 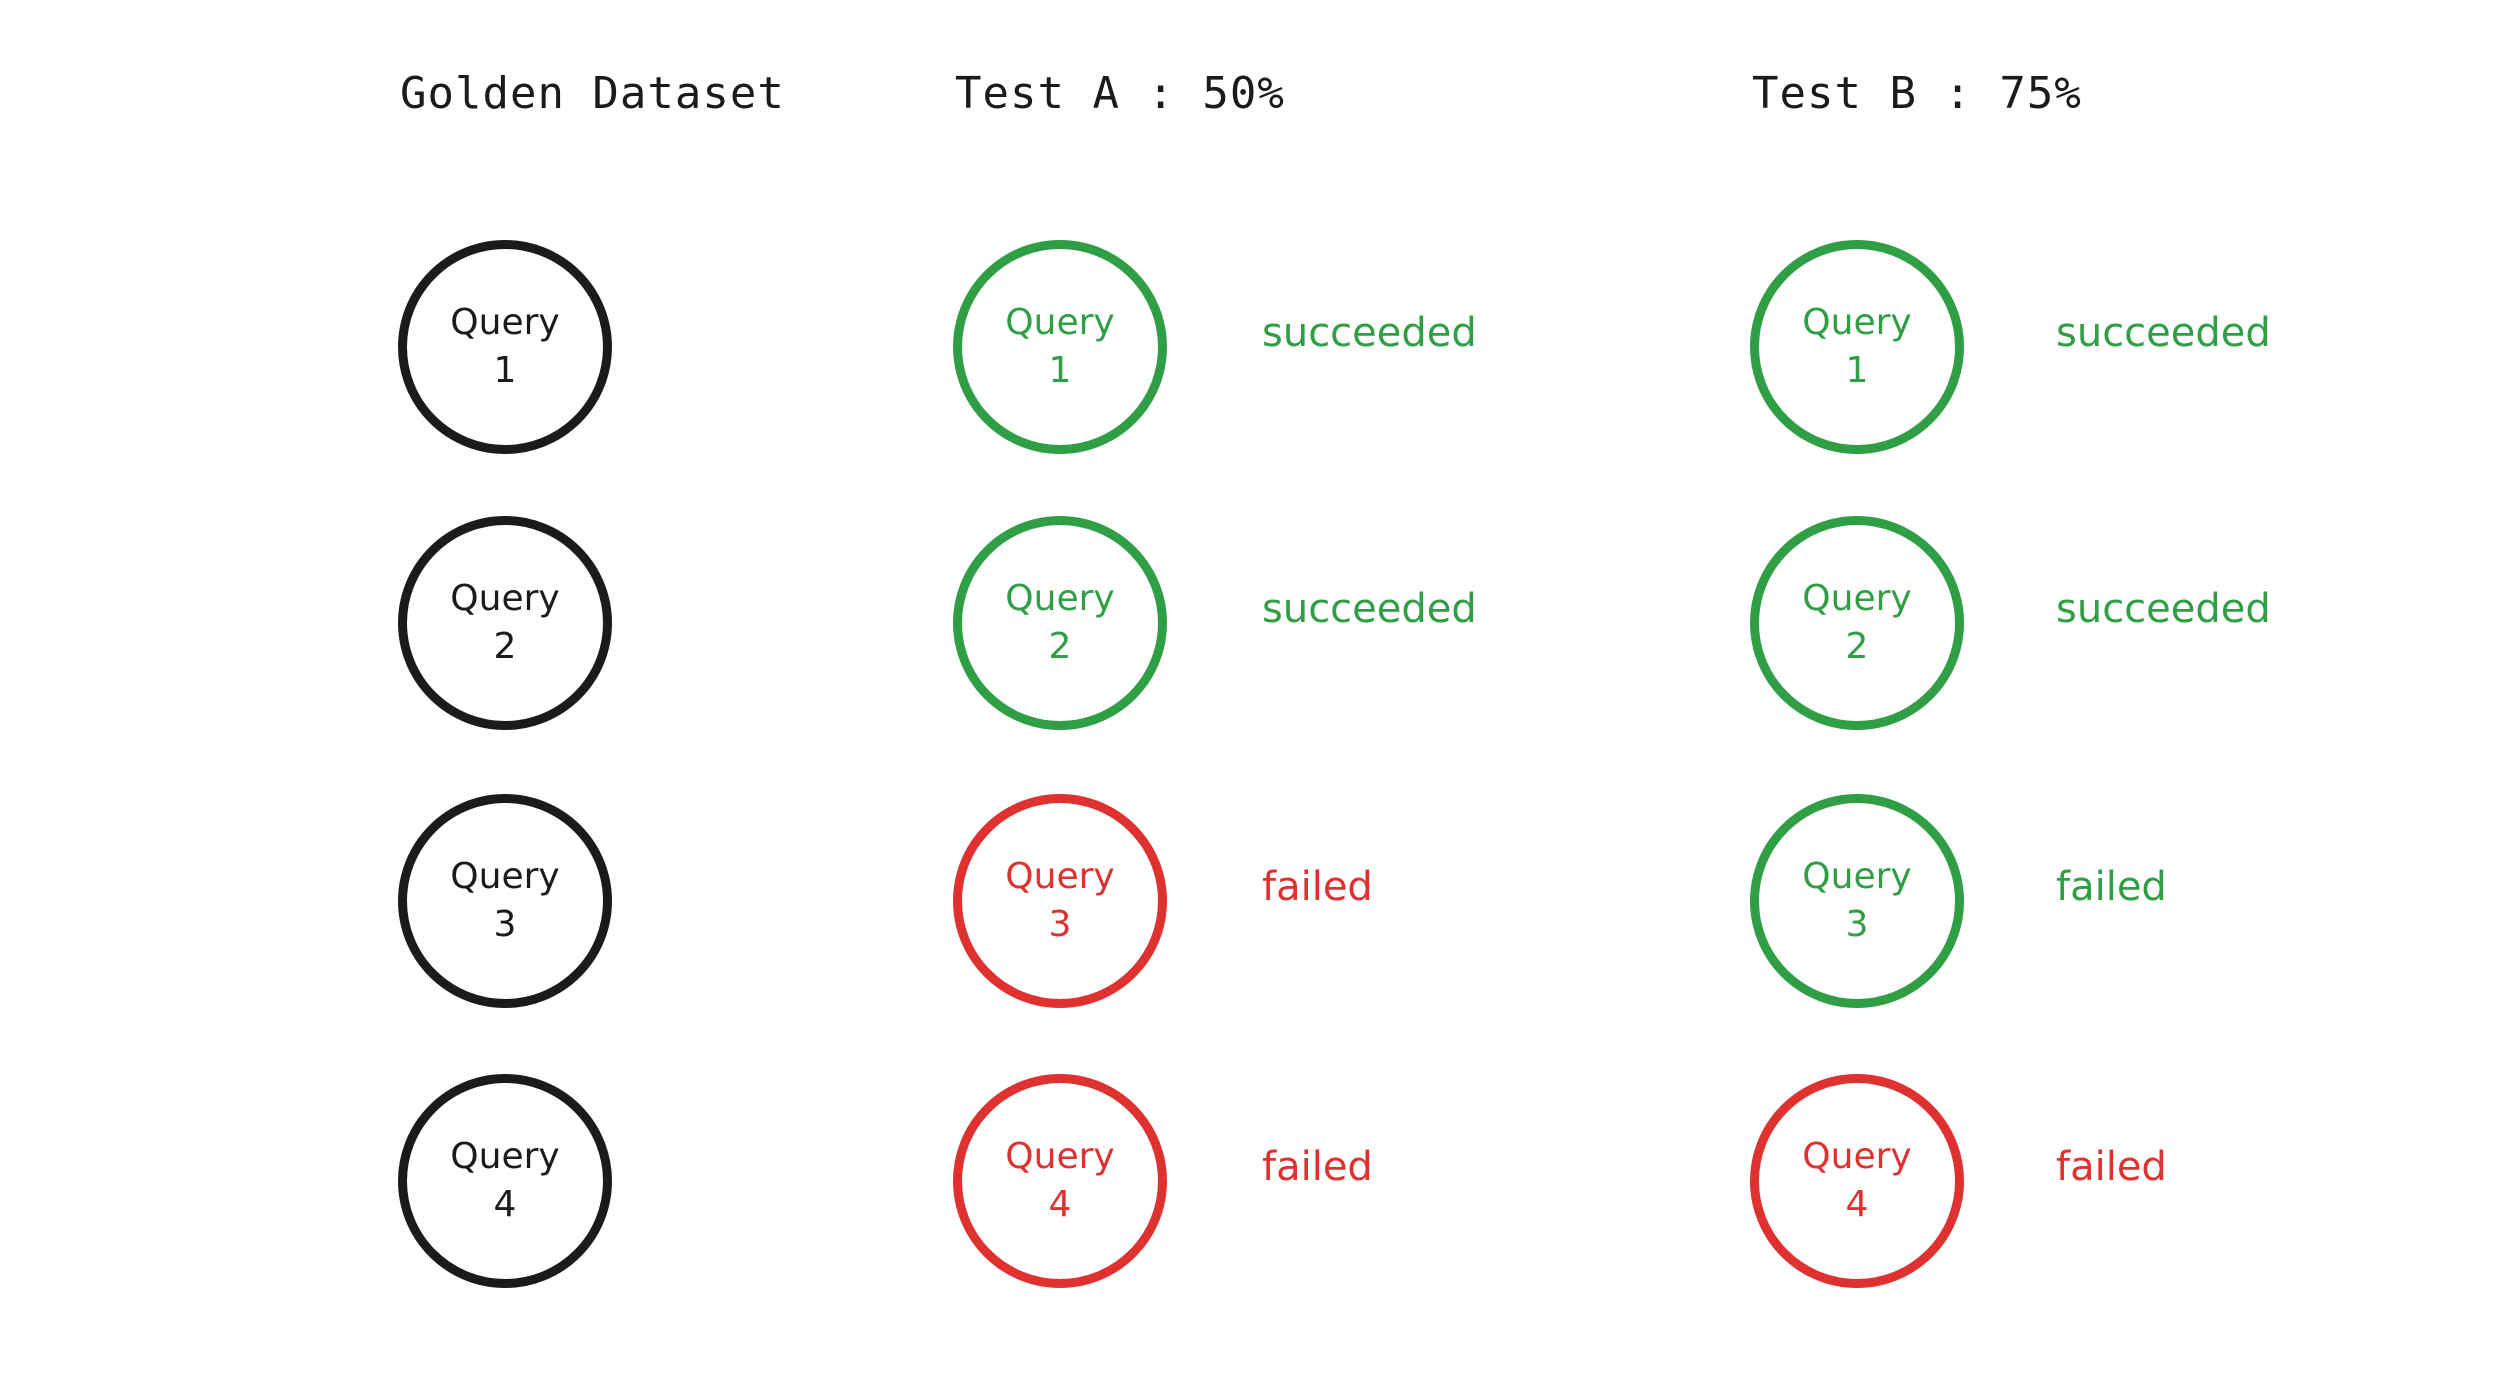 What do you see at coordinates (1120, 93) in the screenshot?
I see `column-title-test-a: Test A : 50%` at bounding box center [1120, 93].